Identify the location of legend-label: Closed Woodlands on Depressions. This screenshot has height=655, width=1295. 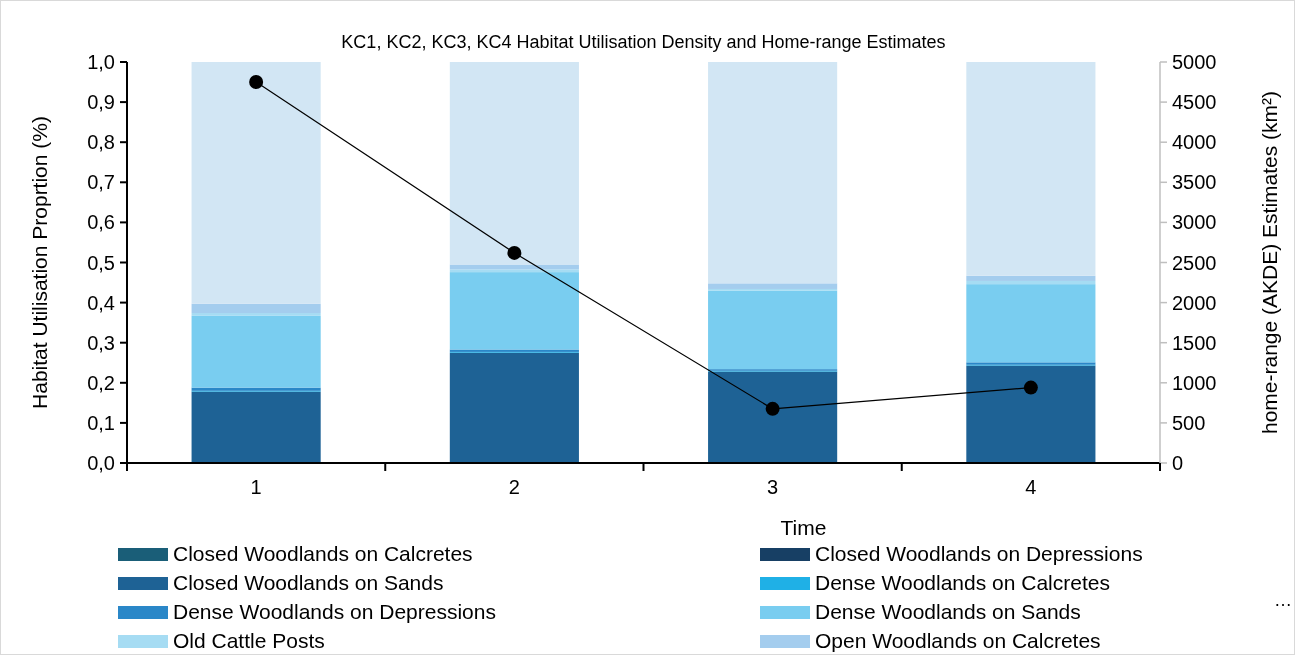
(979, 553).